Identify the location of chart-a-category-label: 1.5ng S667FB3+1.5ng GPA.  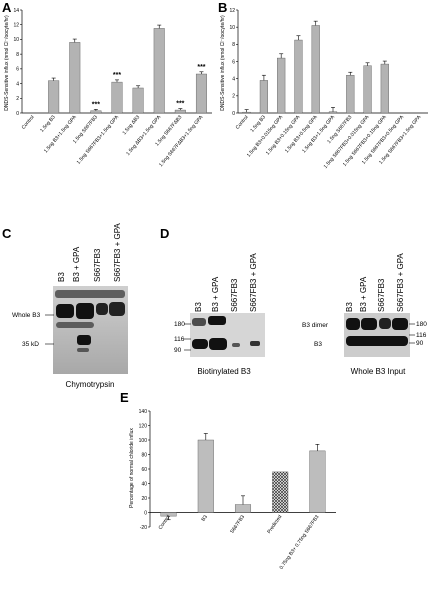
(98, 140).